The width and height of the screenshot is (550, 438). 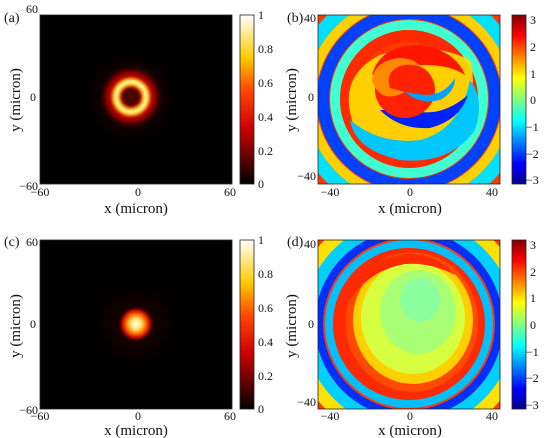 What do you see at coordinates (247, 324) in the screenshot?
I see `colorbar-c` at bounding box center [247, 324].